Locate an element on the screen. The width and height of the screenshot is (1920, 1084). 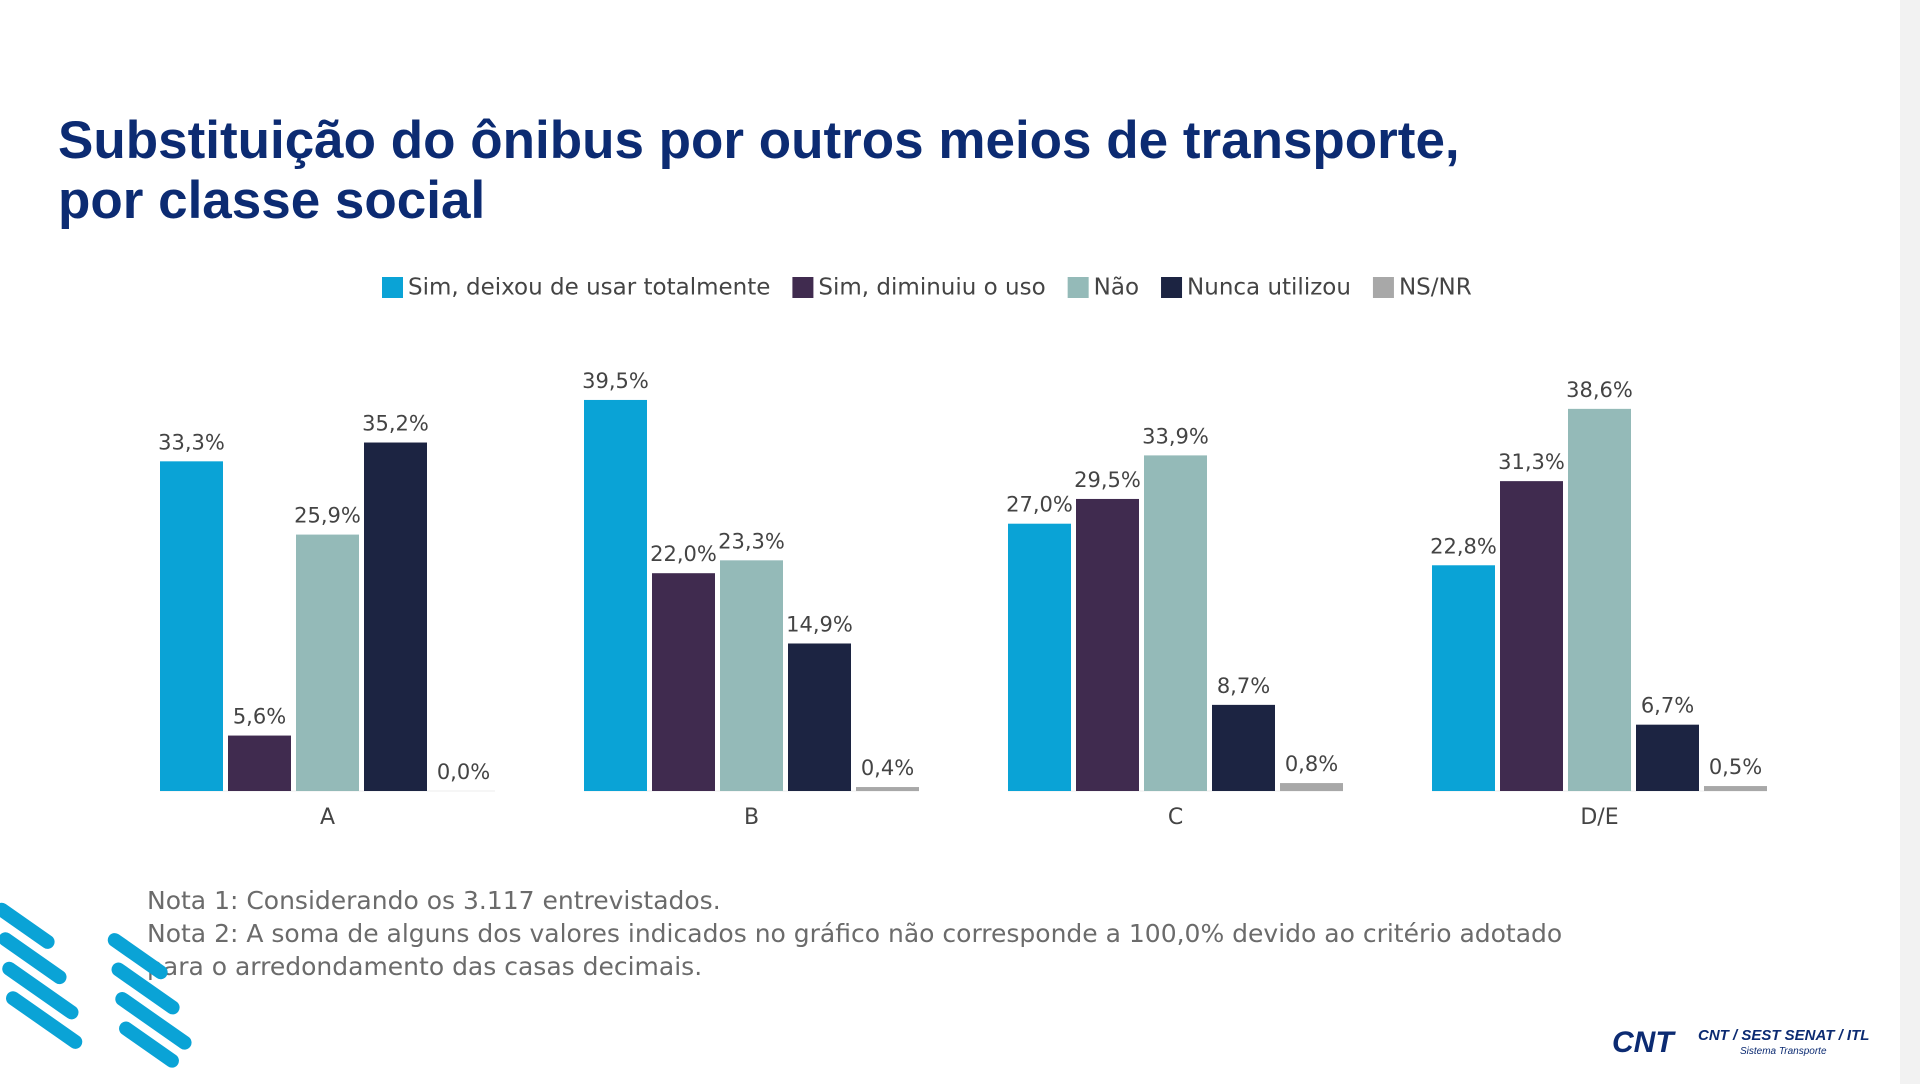
edge is located at coordinates (1910, 542).